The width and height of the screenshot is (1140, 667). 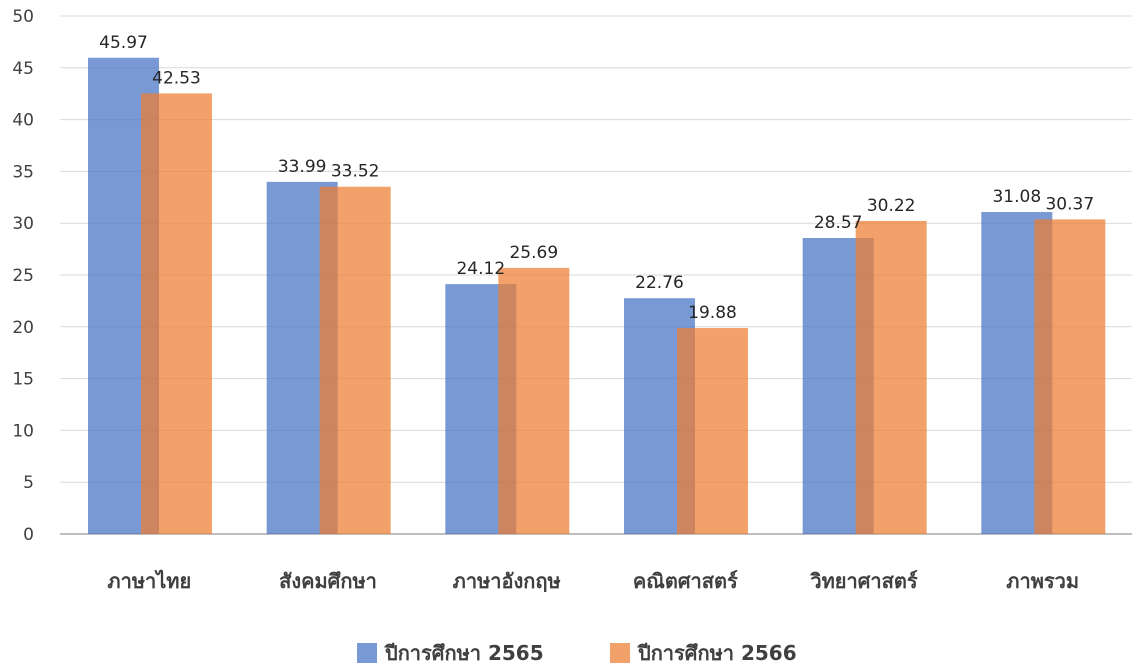 I want to click on x-category-label: วิทยาศาสตร์, so click(x=864, y=581).